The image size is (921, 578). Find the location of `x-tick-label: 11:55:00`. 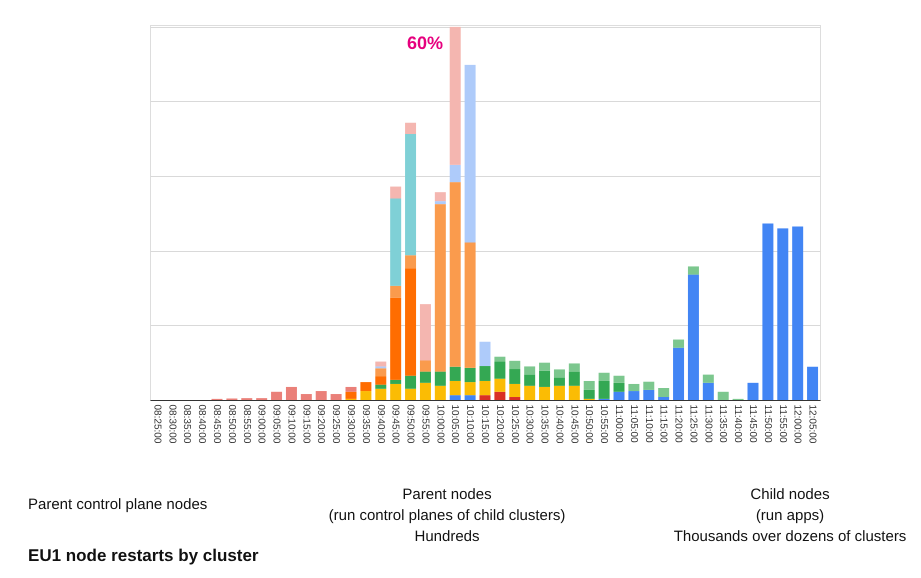

x-tick-label: 11:55:00 is located at coordinates (782, 424).